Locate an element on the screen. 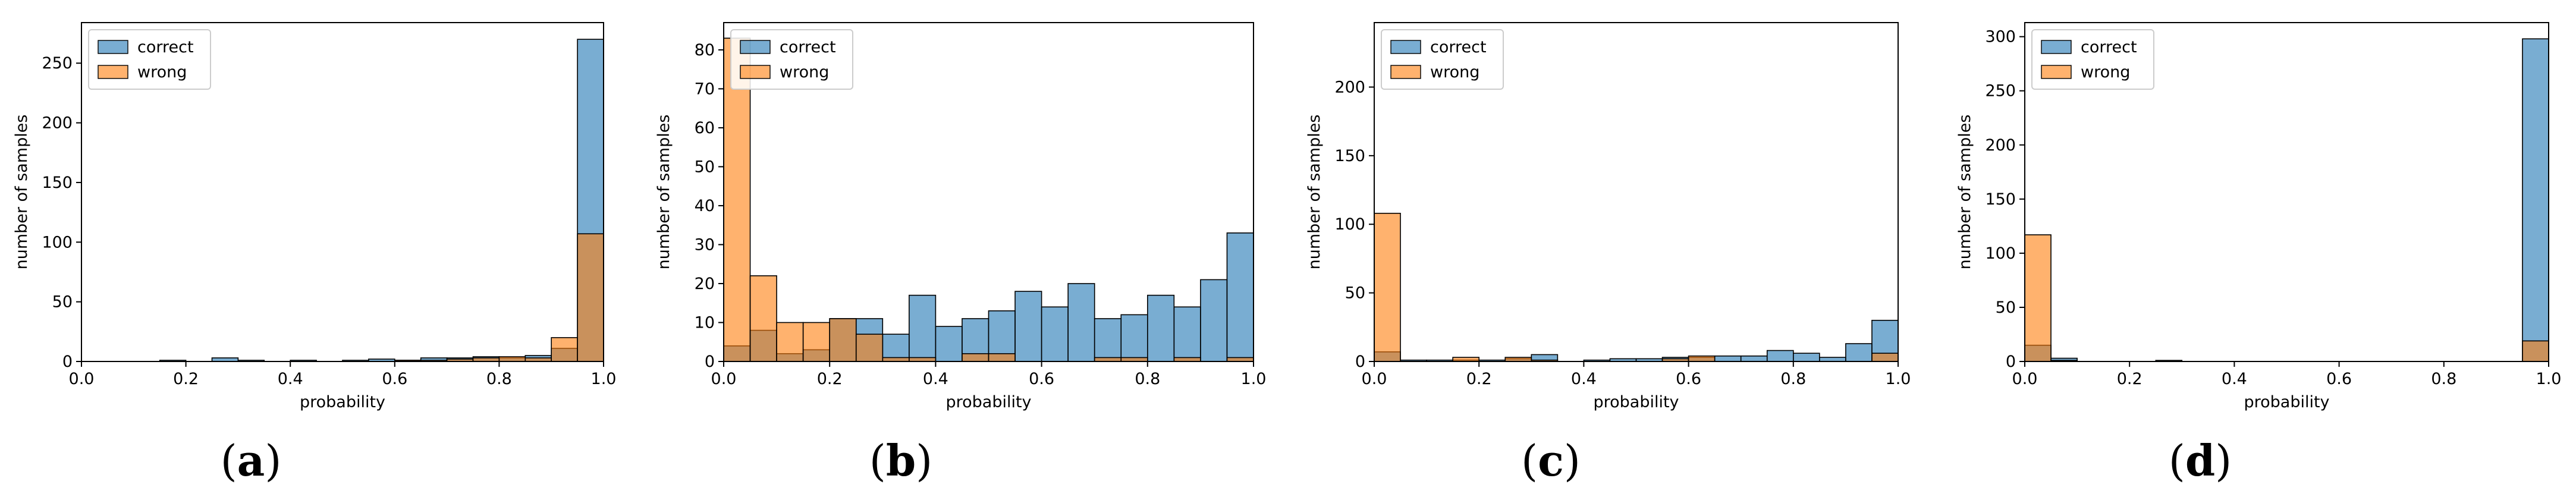  y-tick-label: 10 is located at coordinates (705, 322).